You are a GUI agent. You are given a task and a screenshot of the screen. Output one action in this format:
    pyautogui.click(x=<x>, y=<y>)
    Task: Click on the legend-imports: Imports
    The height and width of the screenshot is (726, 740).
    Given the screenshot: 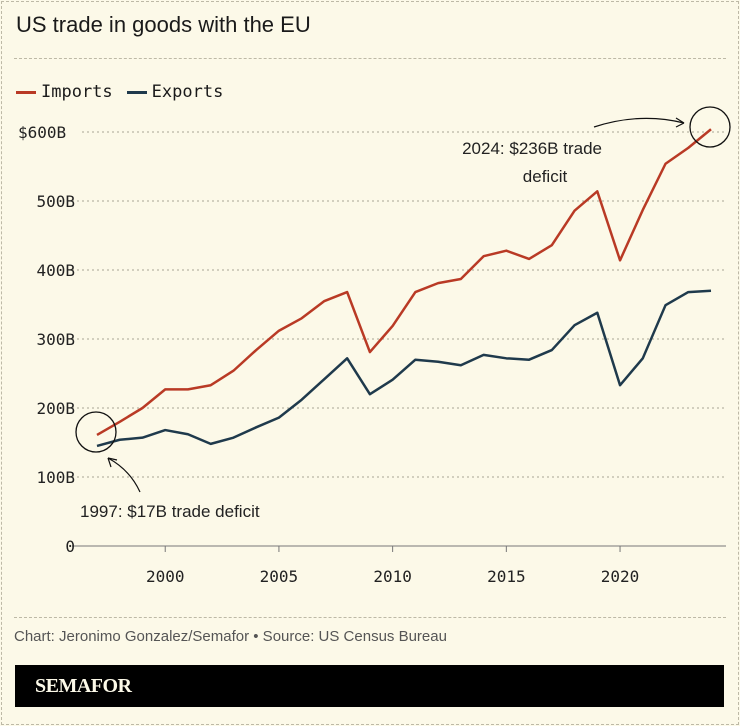 What is the action you would take?
    pyautogui.click(x=64, y=92)
    